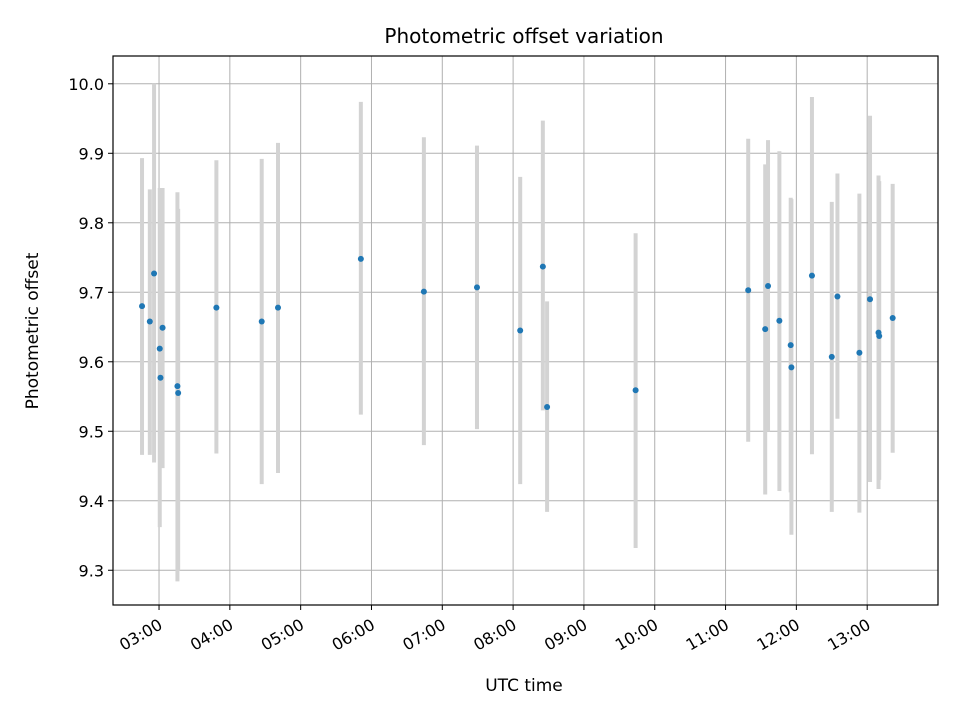  What do you see at coordinates (33, 330) in the screenshot?
I see `y-axis-title: Photometric offset` at bounding box center [33, 330].